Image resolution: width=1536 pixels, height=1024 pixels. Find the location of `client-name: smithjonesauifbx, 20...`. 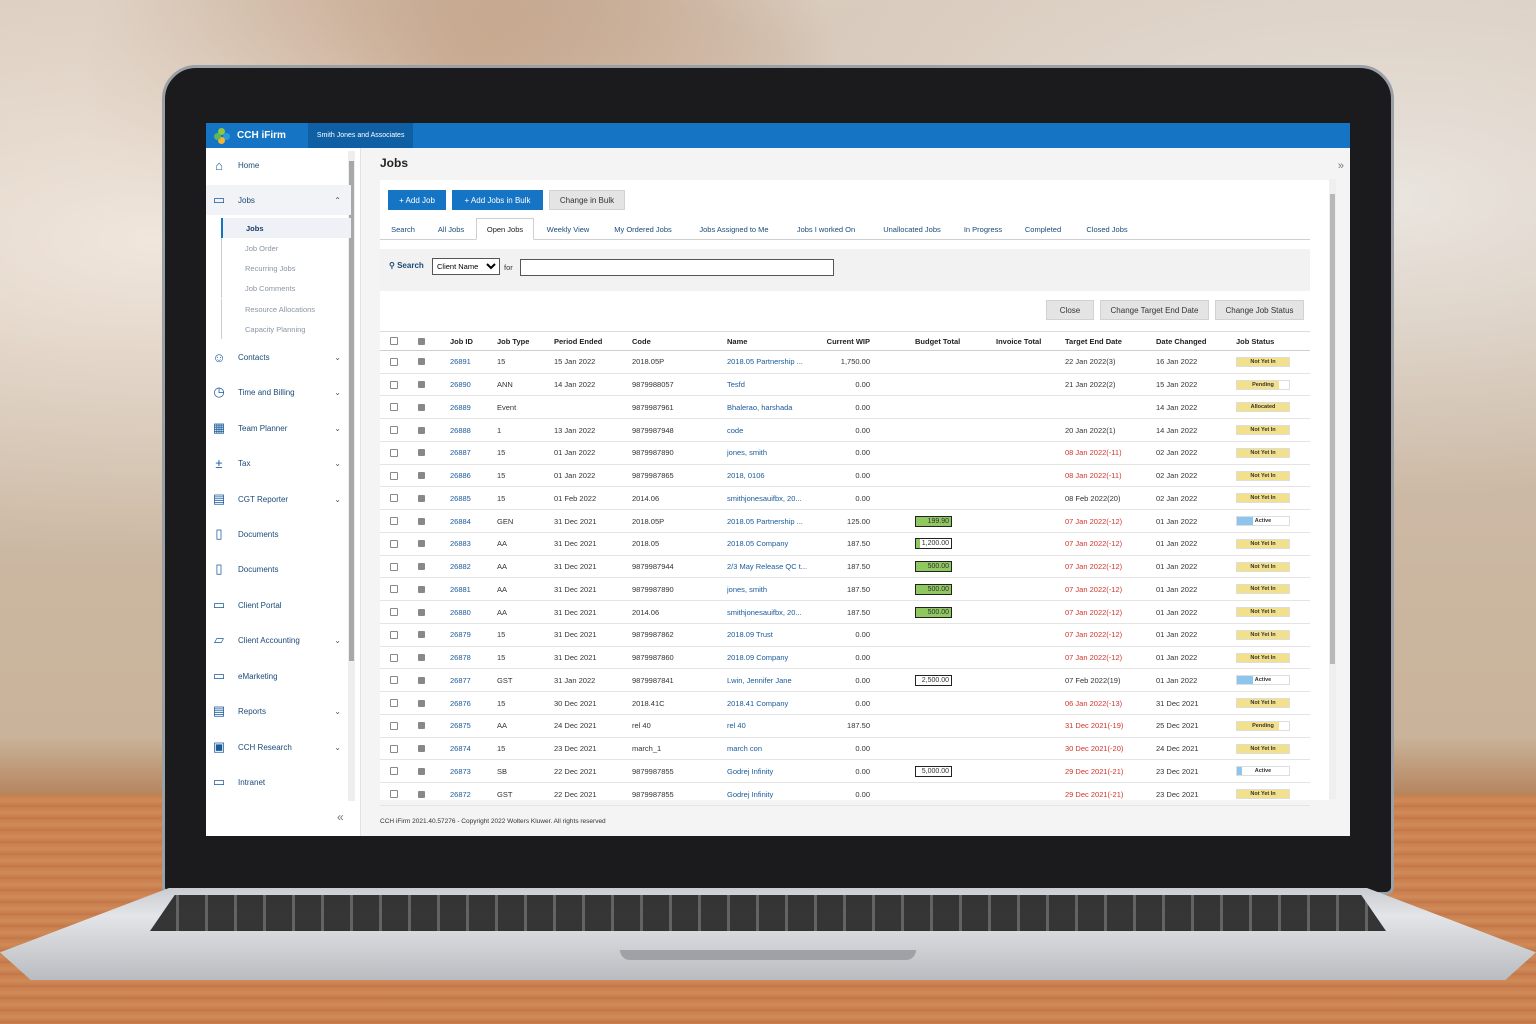

client-name: smithjonesauifbx, 20... is located at coordinates (764, 612).